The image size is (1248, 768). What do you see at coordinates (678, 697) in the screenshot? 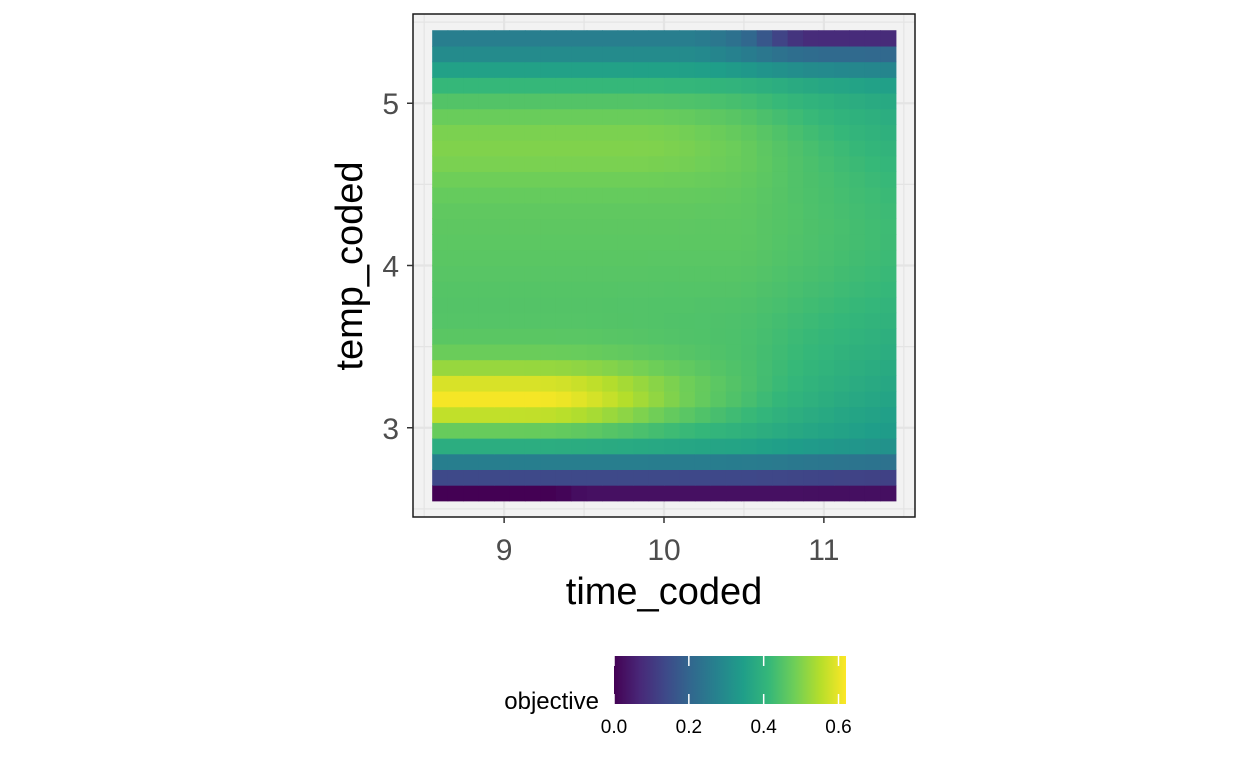
I see `color-legend: objective 0.0 0.2 0.4 0.6` at bounding box center [678, 697].